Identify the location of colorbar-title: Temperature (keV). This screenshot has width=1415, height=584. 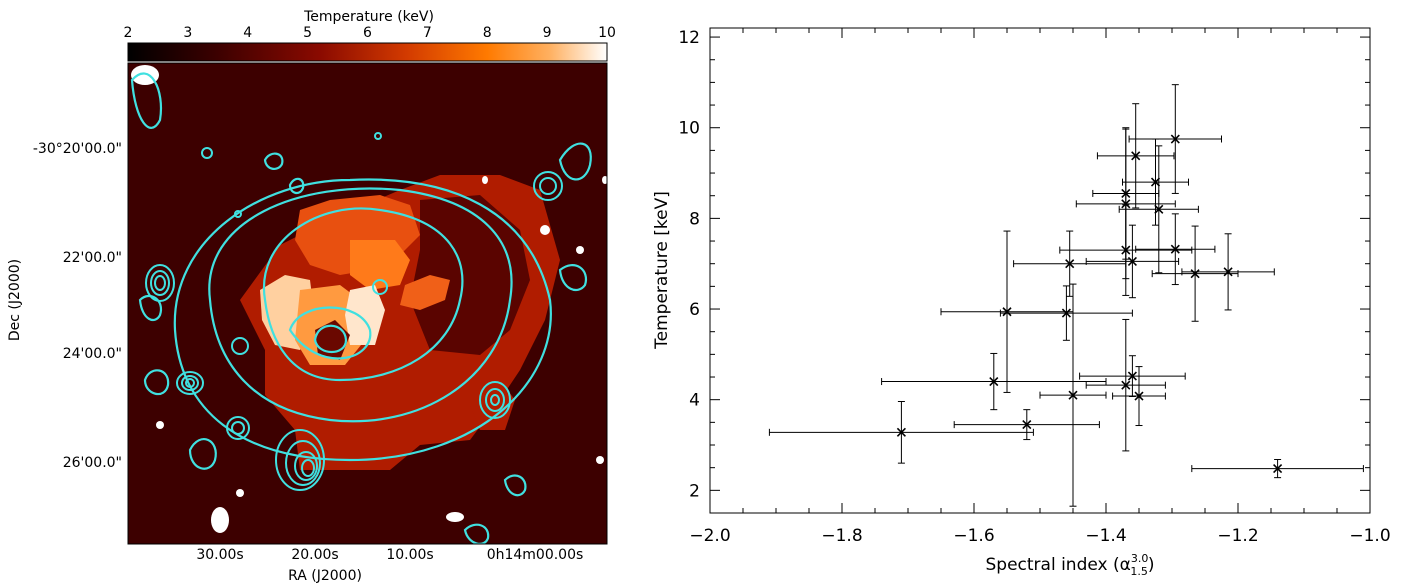
(368, 17).